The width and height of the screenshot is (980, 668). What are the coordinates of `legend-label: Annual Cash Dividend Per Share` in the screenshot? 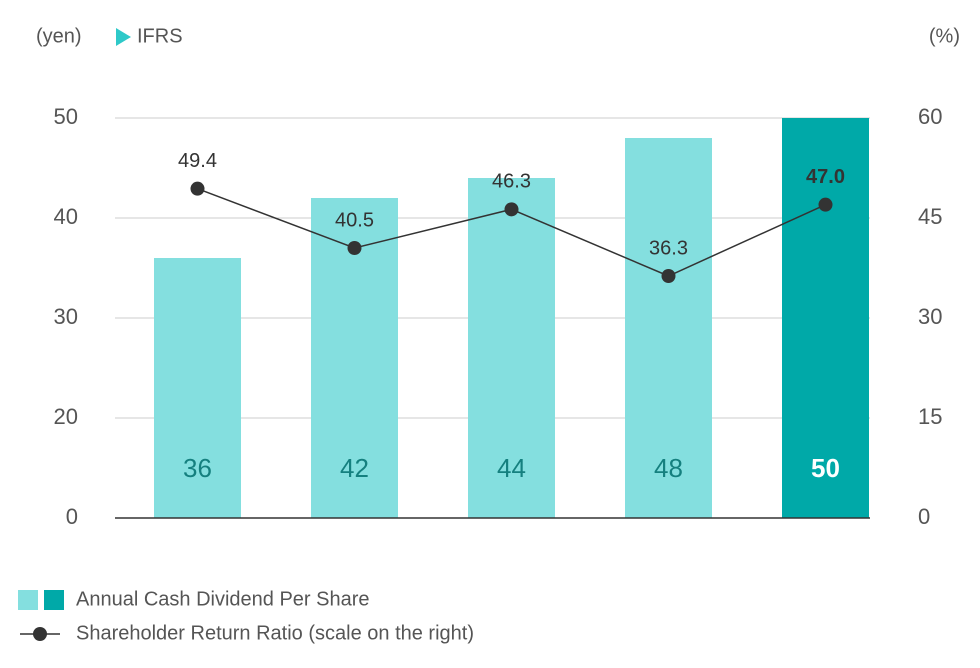 It's located at (223, 599).